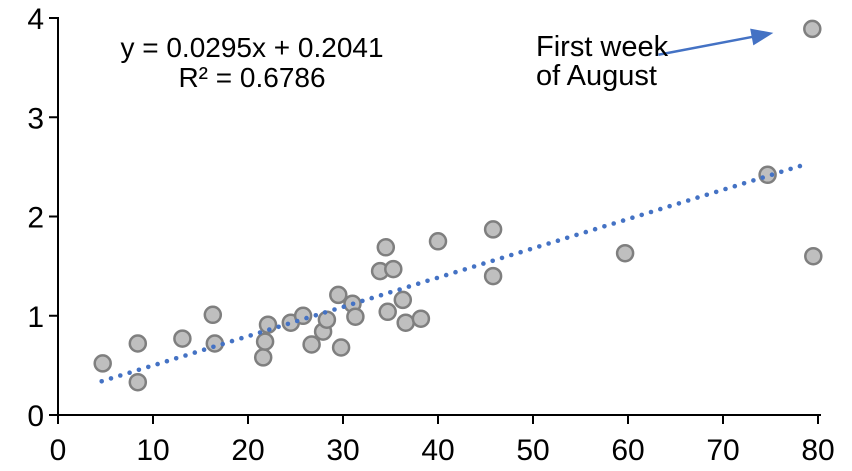 Image resolution: width=852 pixels, height=471 pixels. Describe the element at coordinates (437, 450) in the screenshot. I see `x-tick-label: 40` at that location.